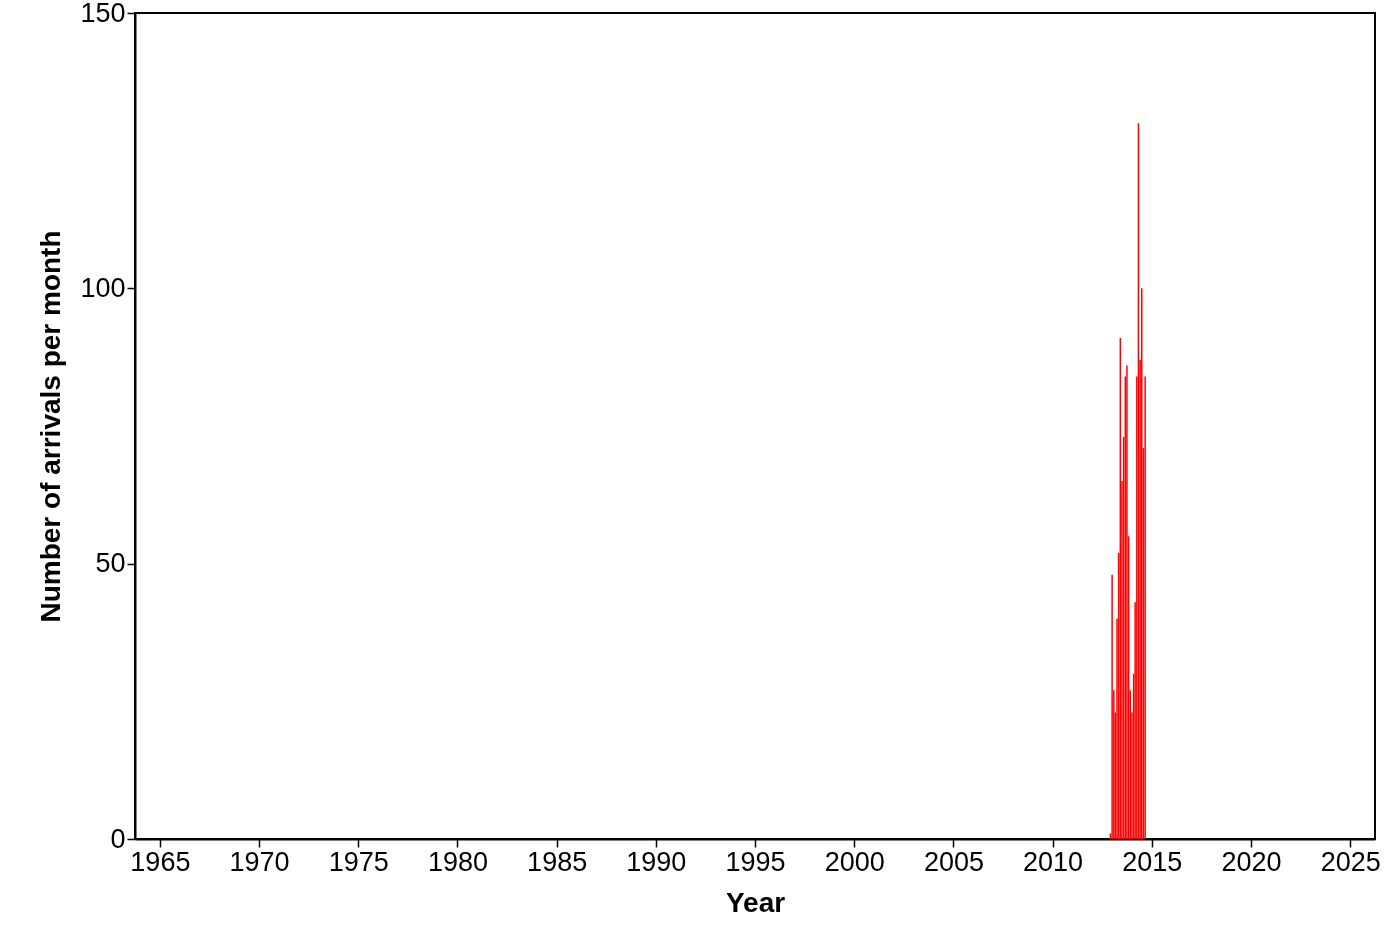  Describe the element at coordinates (1350, 861) in the screenshot. I see `x-tick-label: 2025` at that location.